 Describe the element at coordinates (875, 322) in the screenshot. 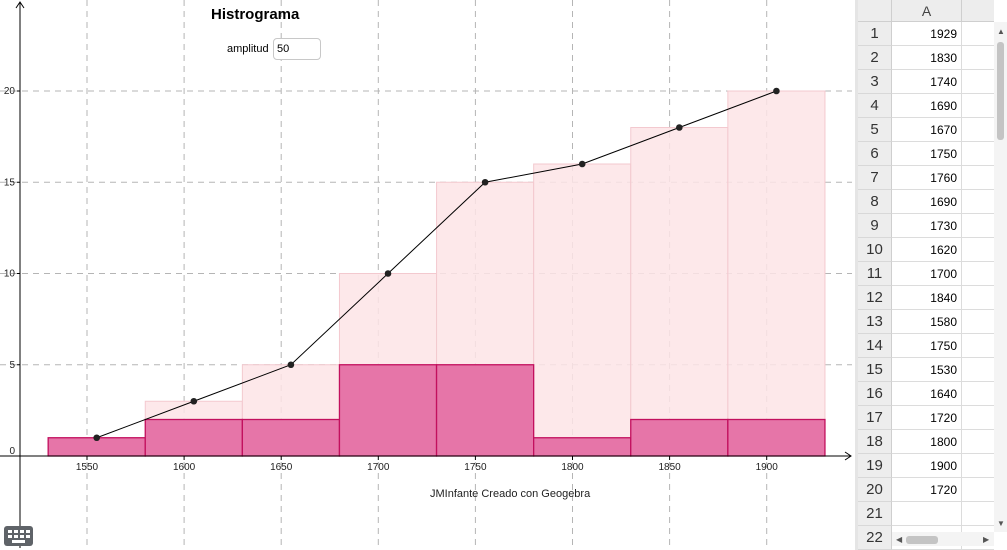

I see `row-header: 13` at that location.